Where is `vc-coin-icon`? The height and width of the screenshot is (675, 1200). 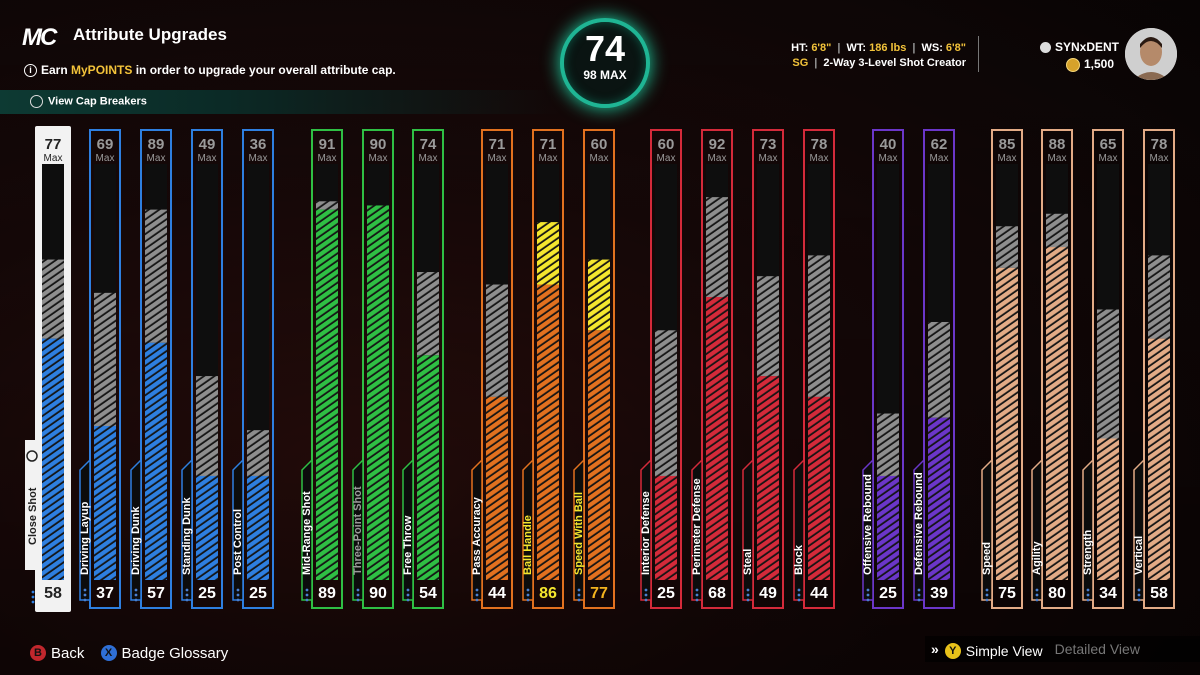
vc-coin-icon is located at coordinates (1073, 64).